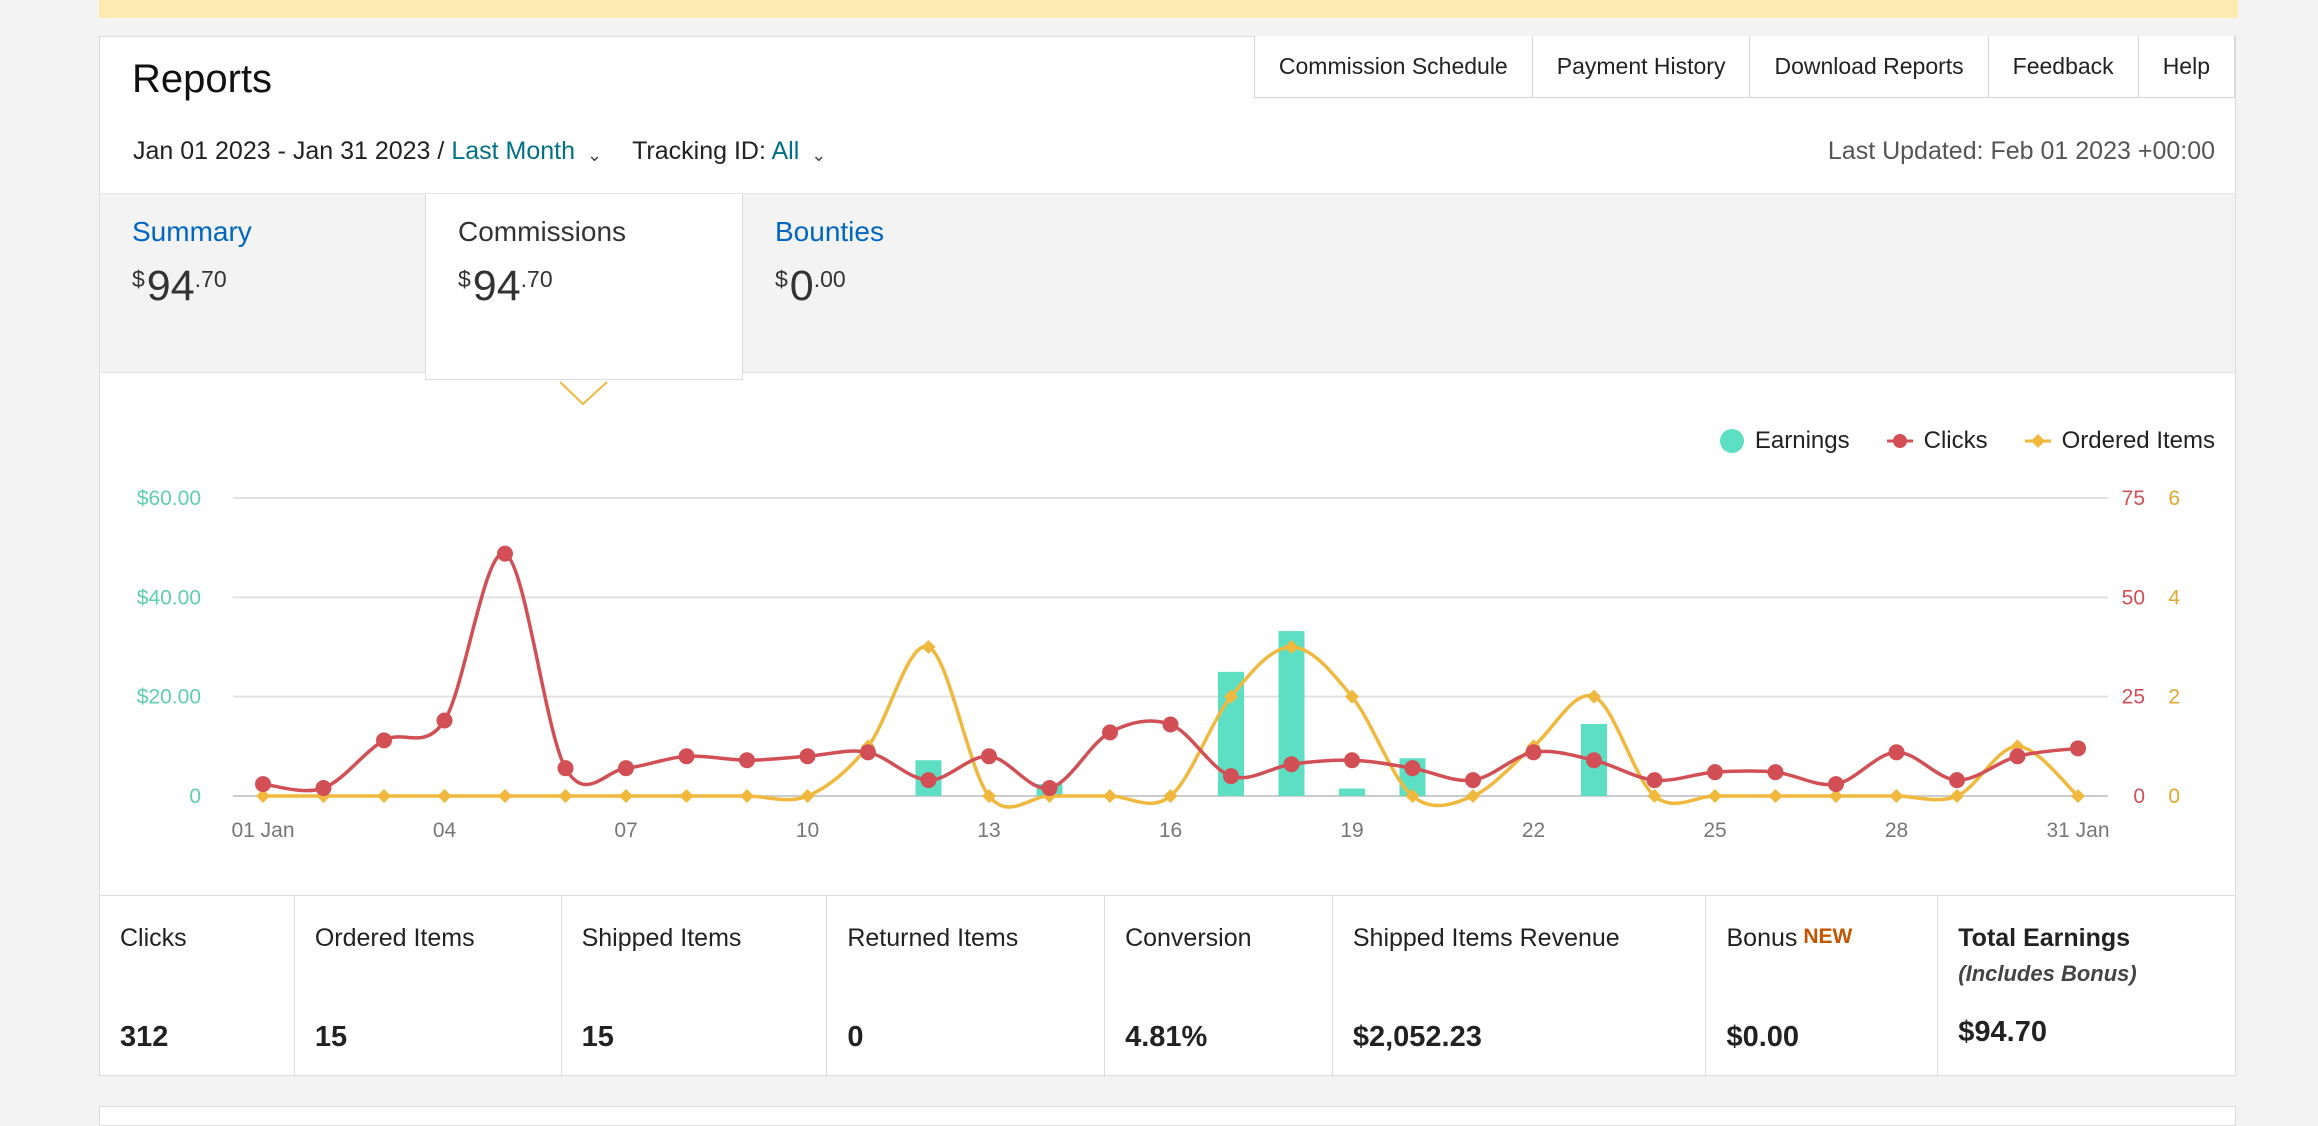  I want to click on stat-label: Clicks, so click(153, 938).